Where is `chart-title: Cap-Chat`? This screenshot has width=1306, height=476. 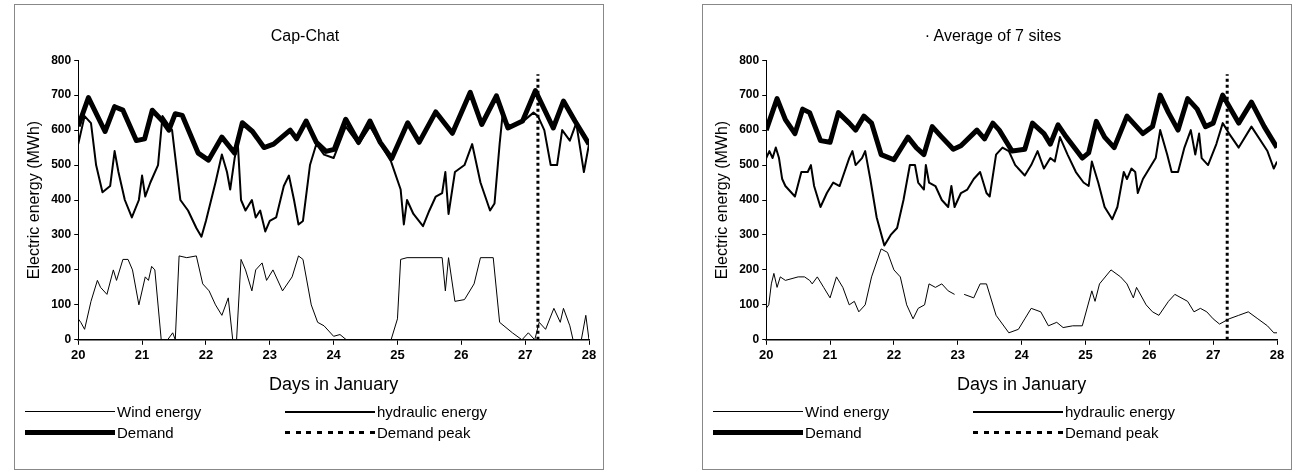 chart-title: Cap-Chat is located at coordinates (305, 36).